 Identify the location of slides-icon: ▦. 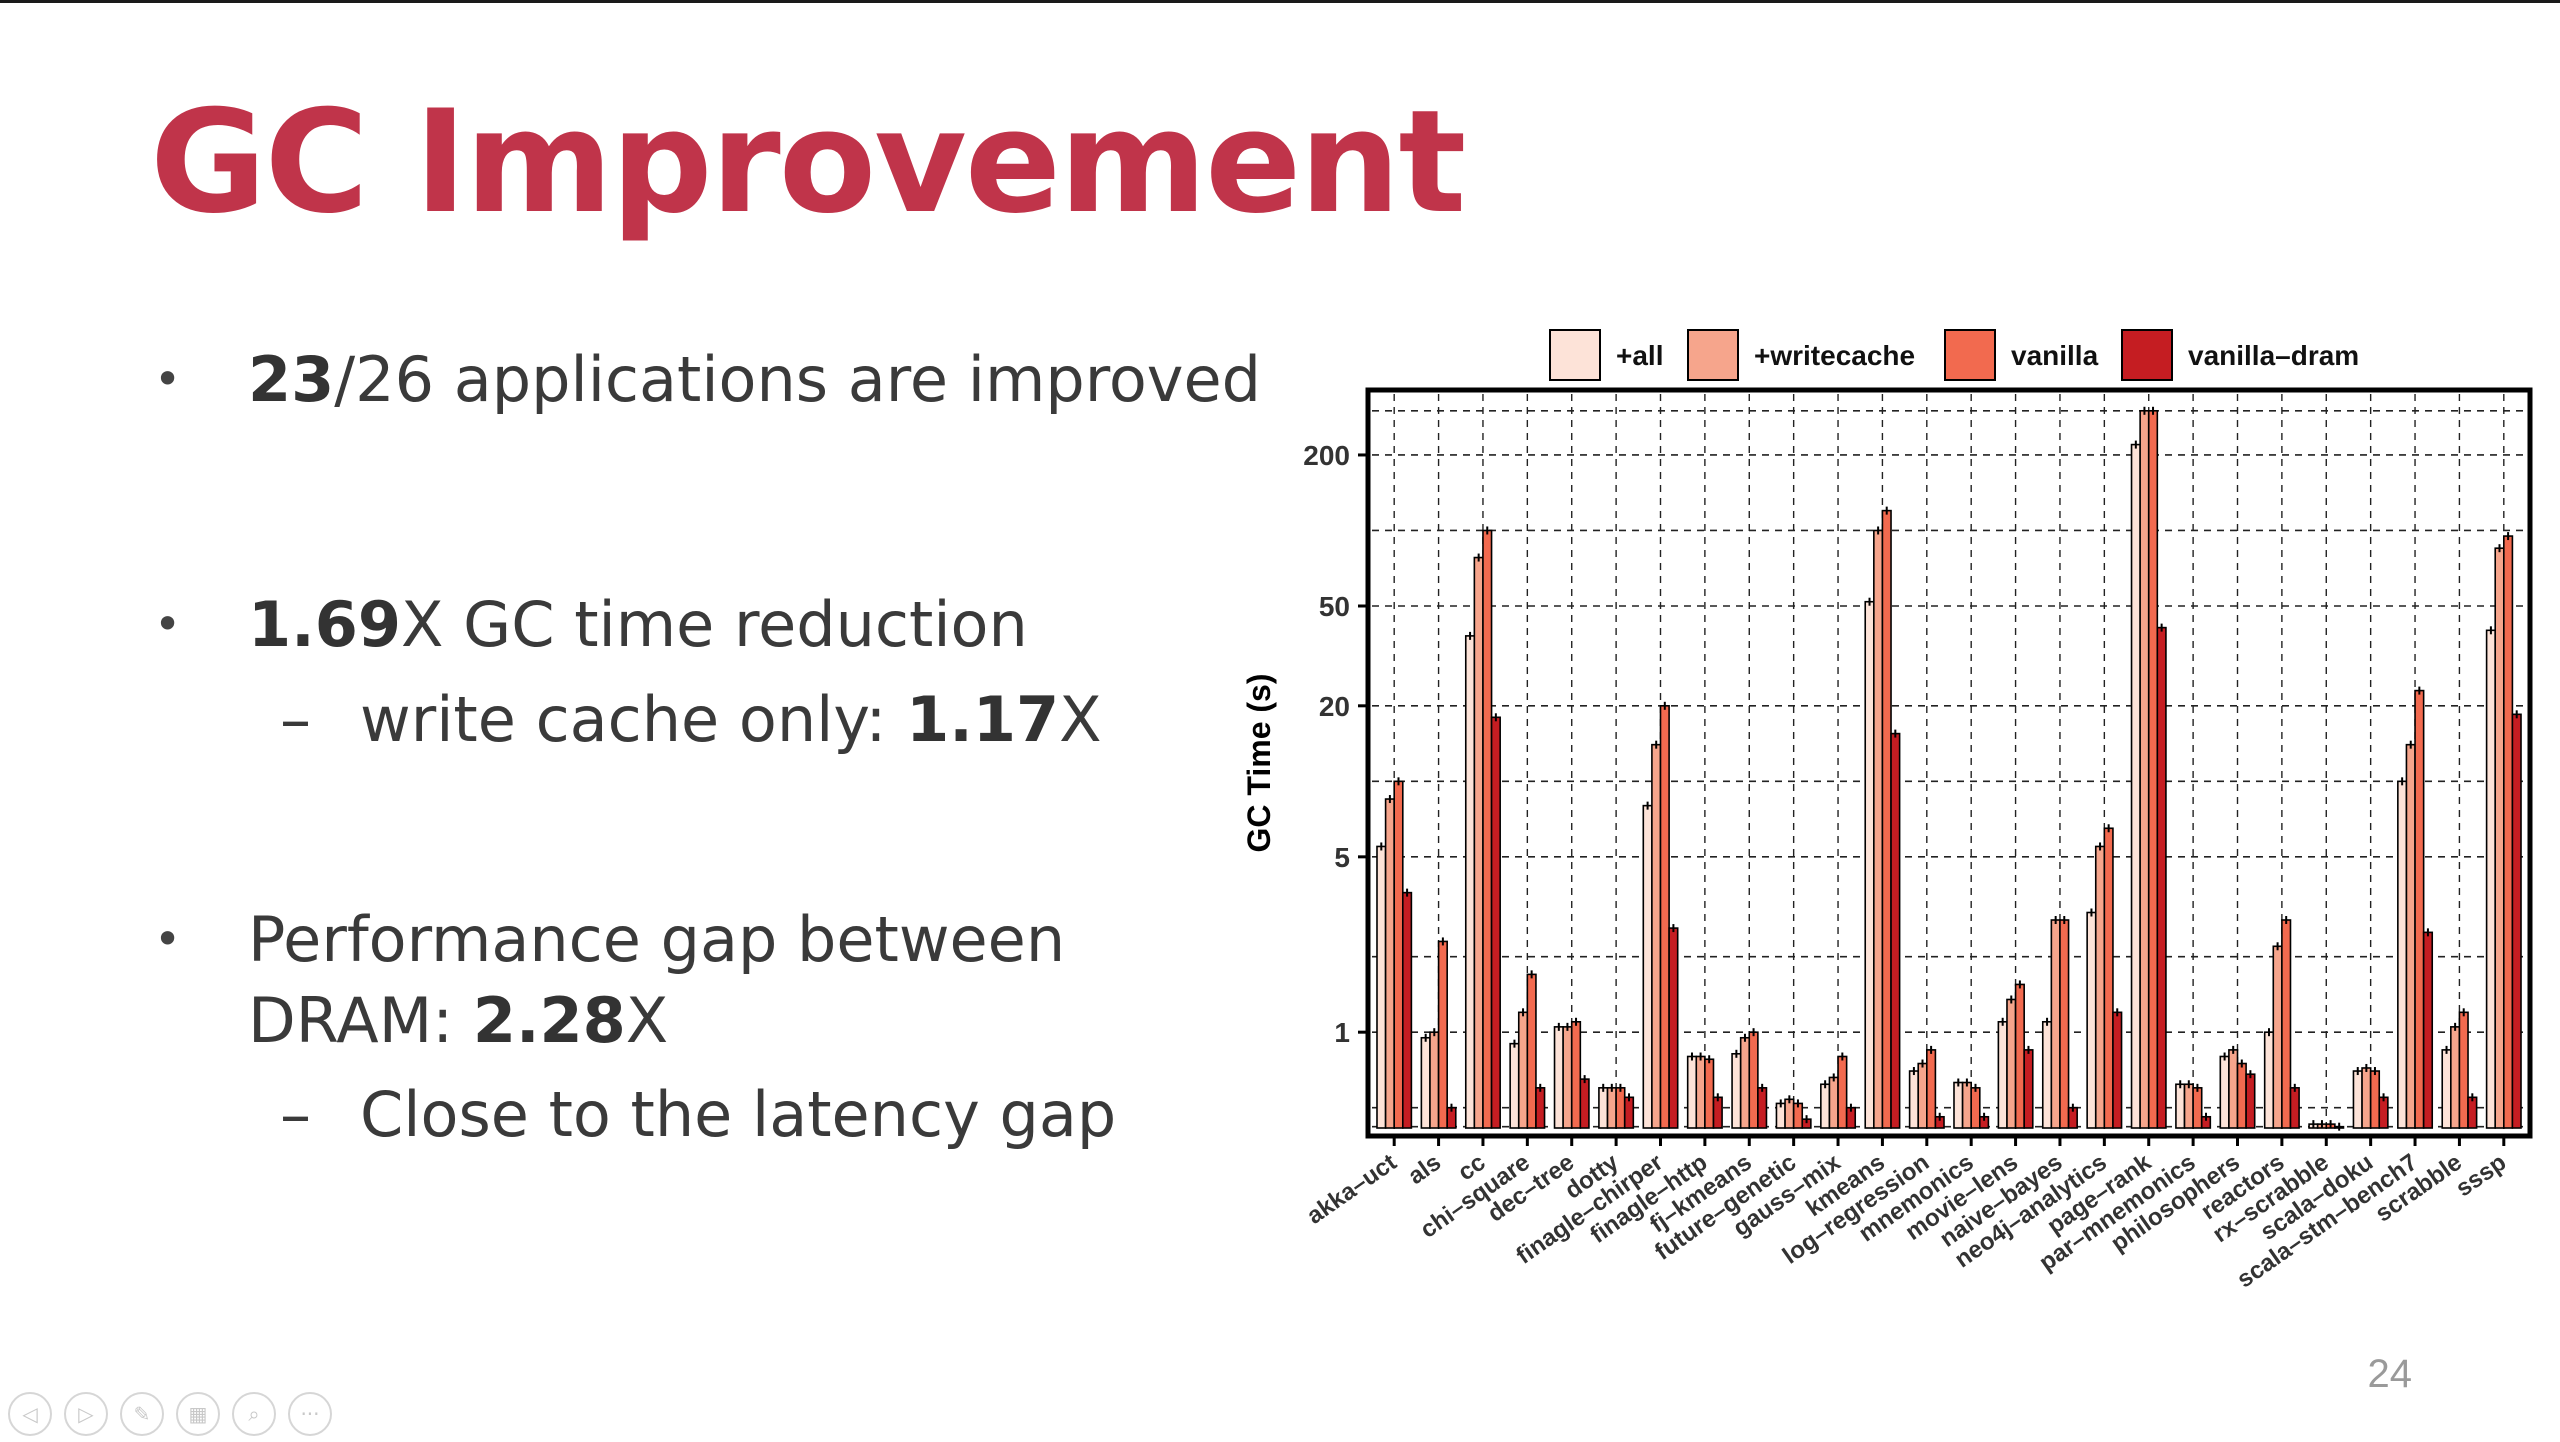
(198, 1414).